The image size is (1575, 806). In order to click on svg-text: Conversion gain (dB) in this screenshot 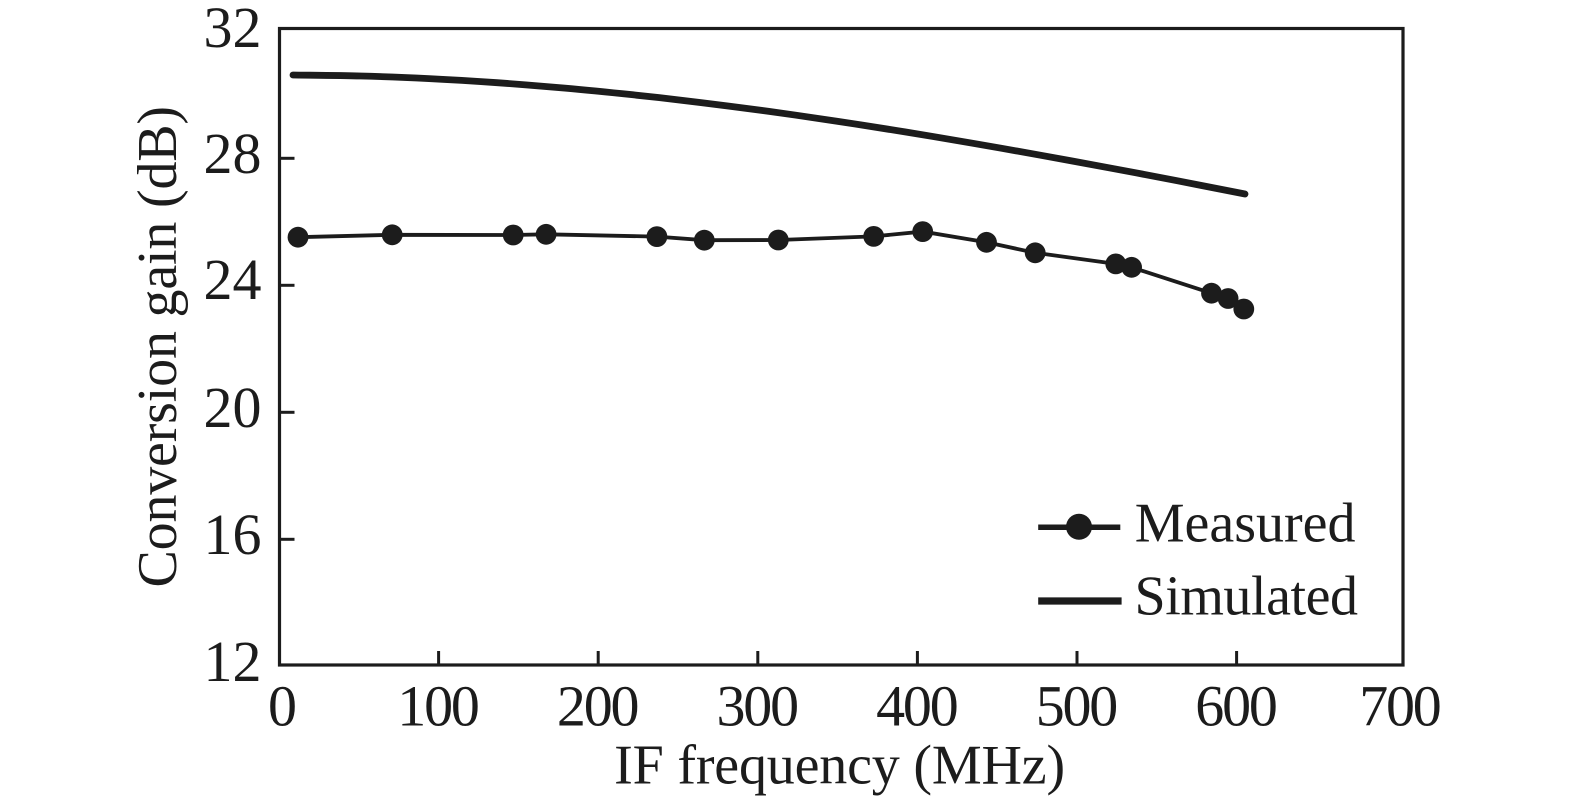, I will do `click(158, 347)`.